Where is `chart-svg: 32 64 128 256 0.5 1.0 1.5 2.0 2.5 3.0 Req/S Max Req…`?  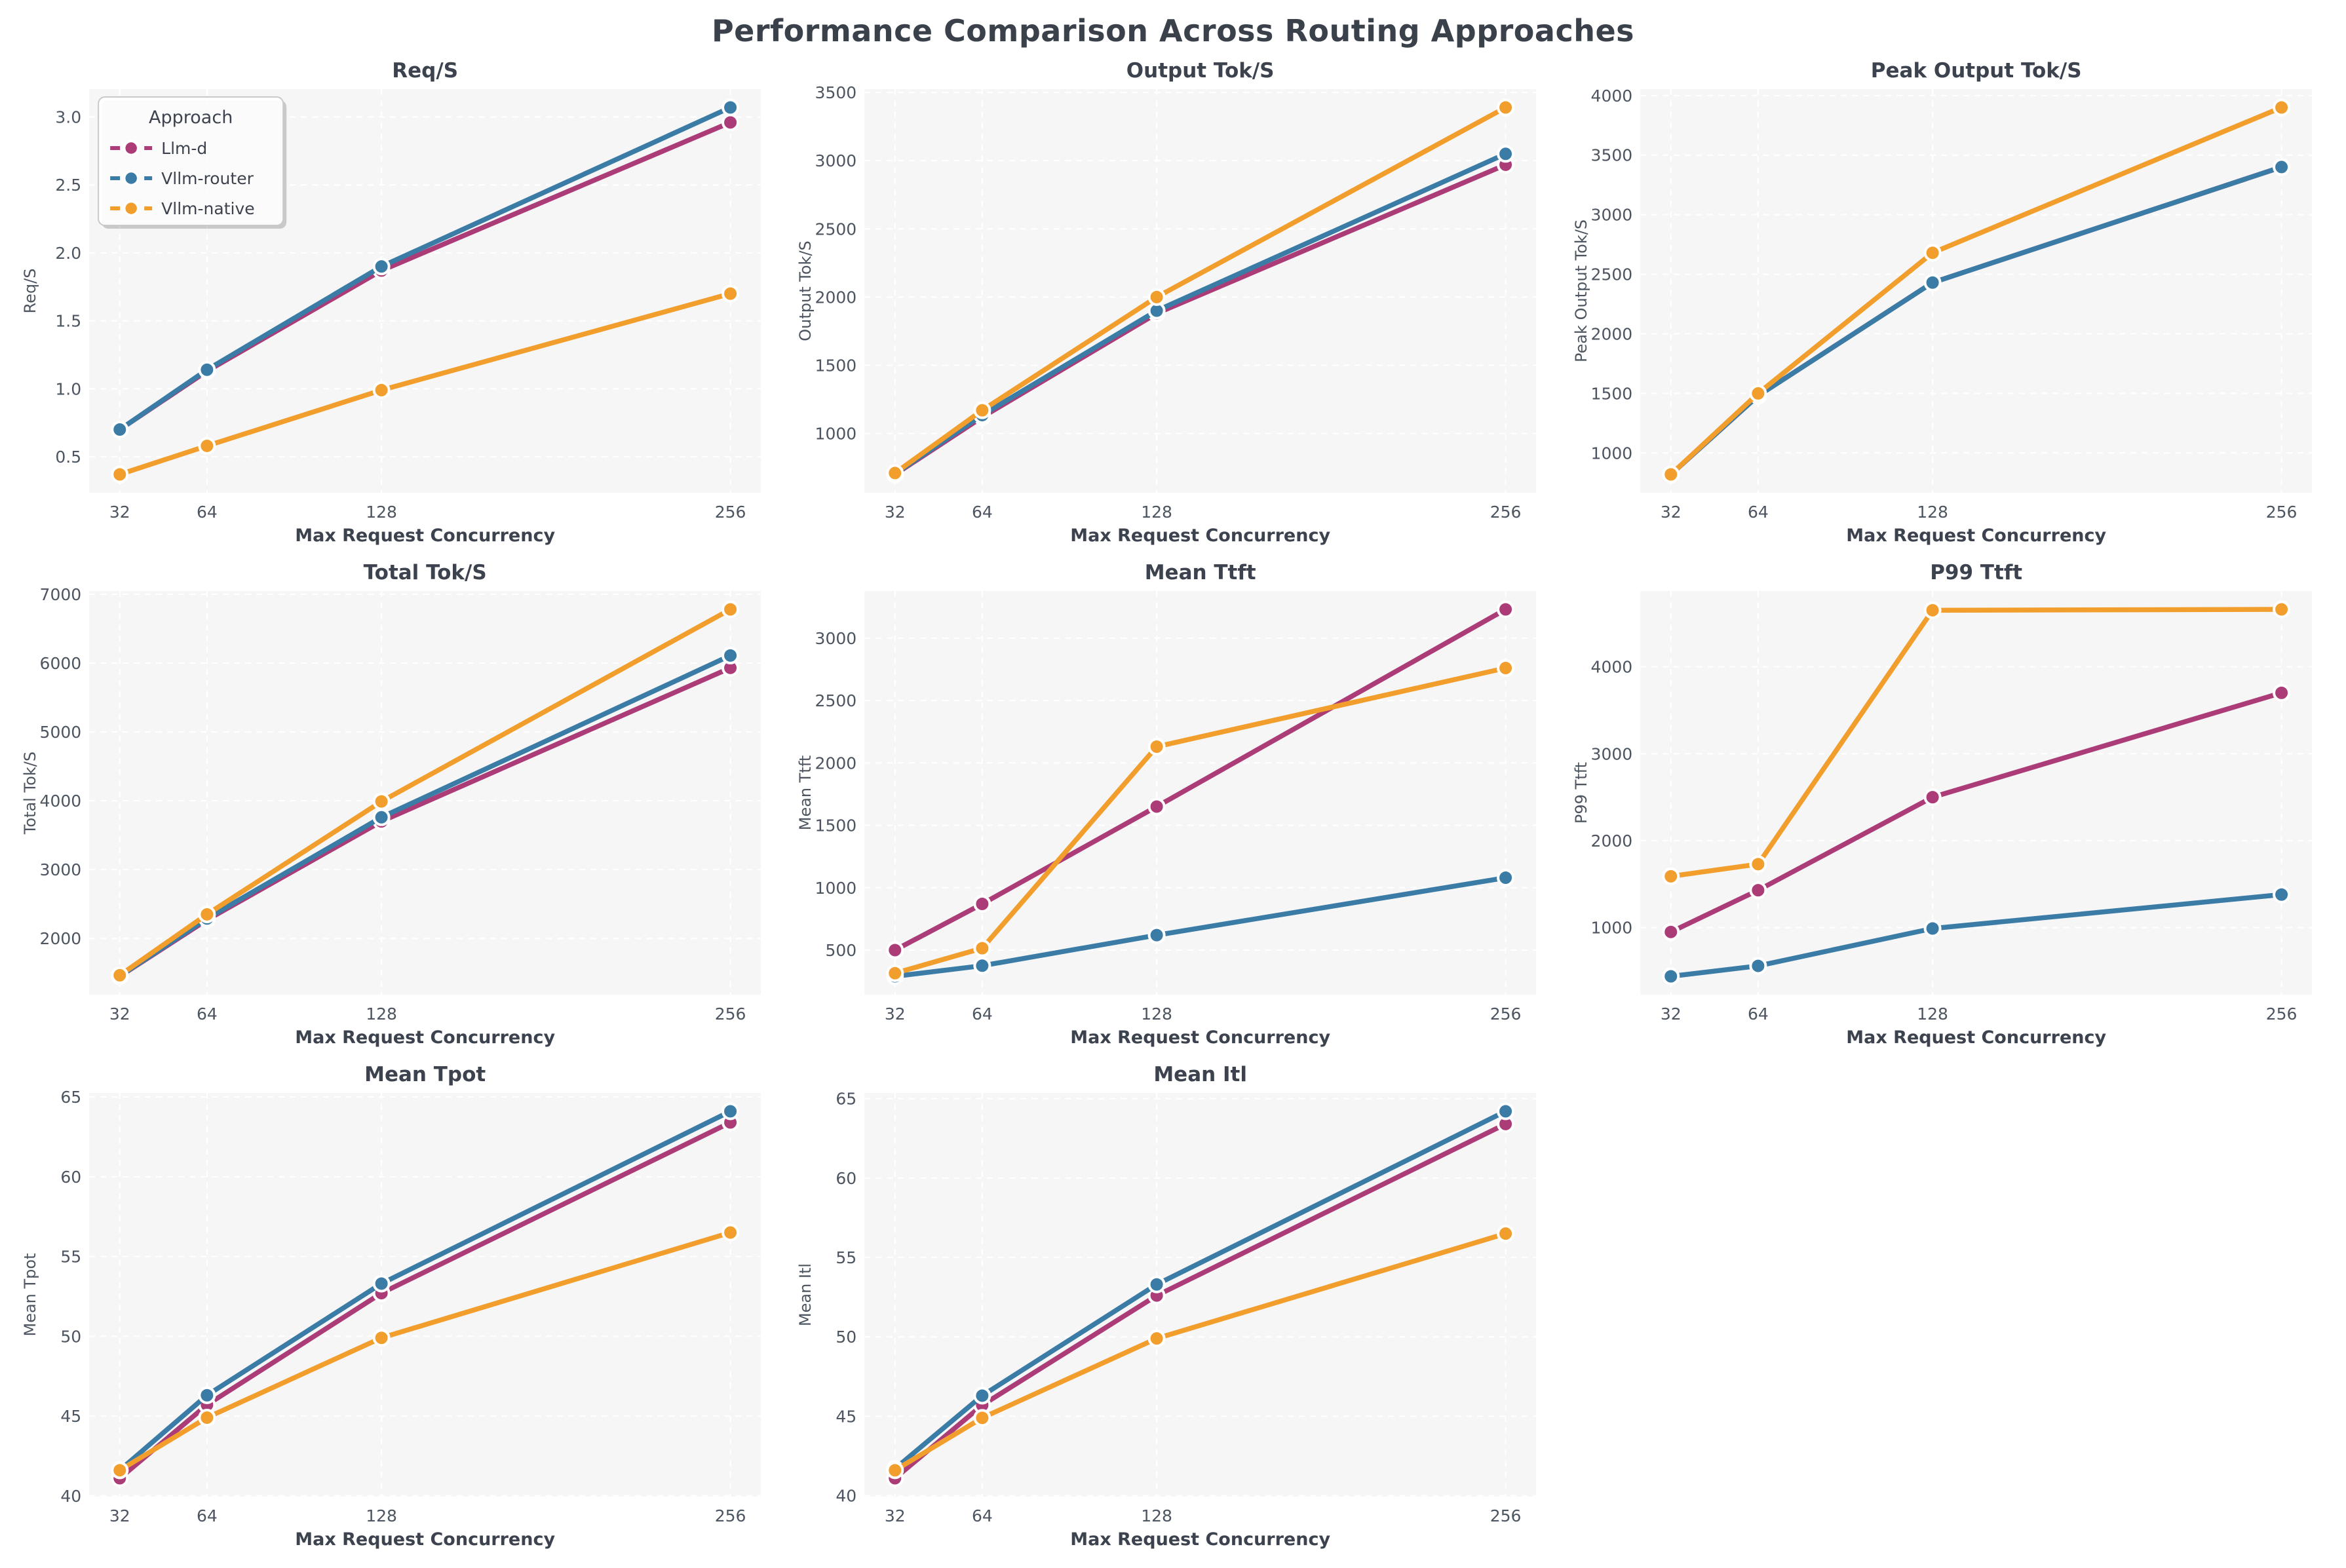 chart-svg: 32 64 128 256 0.5 1.0 1.5 2.0 2.5 3.0 Req/S Max Req… is located at coordinates (391, 303).